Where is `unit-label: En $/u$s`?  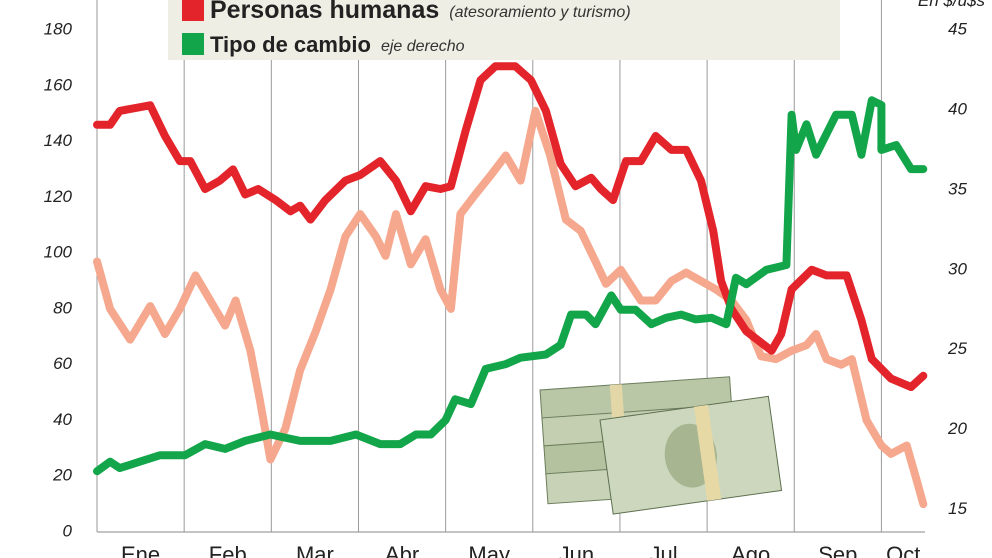
unit-label: En $/u$s is located at coordinates (952, 5).